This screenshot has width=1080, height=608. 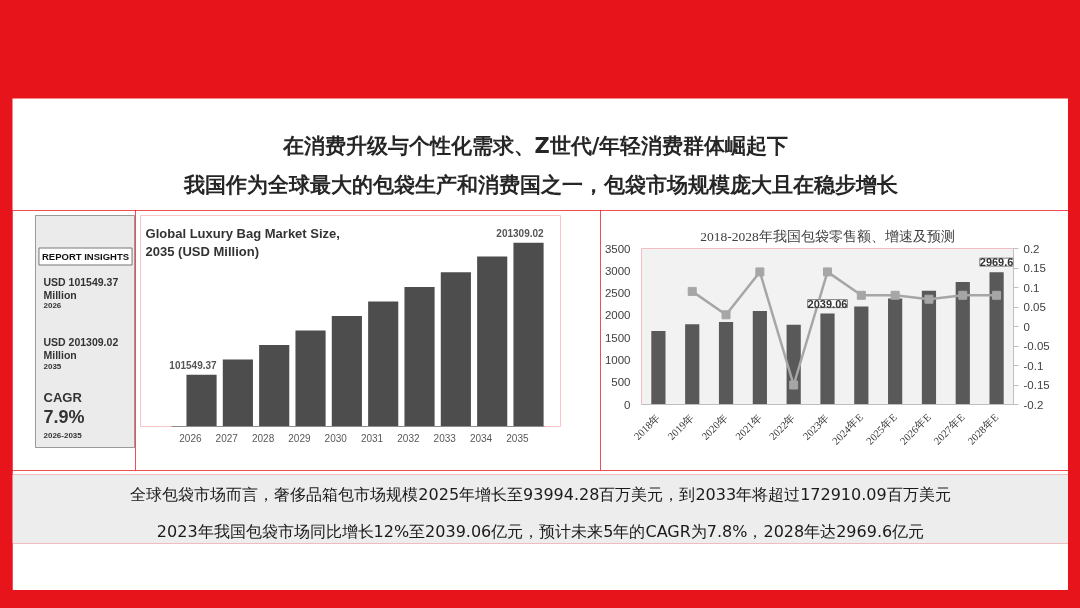 I want to click on y2-tick-label: 0, so click(x=1026, y=326).